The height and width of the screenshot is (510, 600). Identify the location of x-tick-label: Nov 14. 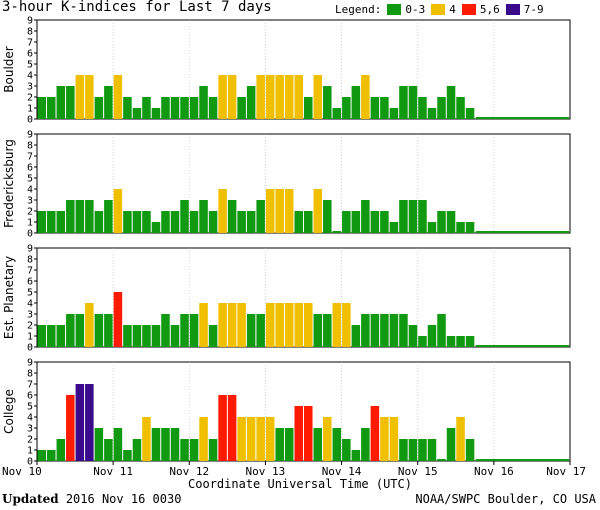
(342, 471).